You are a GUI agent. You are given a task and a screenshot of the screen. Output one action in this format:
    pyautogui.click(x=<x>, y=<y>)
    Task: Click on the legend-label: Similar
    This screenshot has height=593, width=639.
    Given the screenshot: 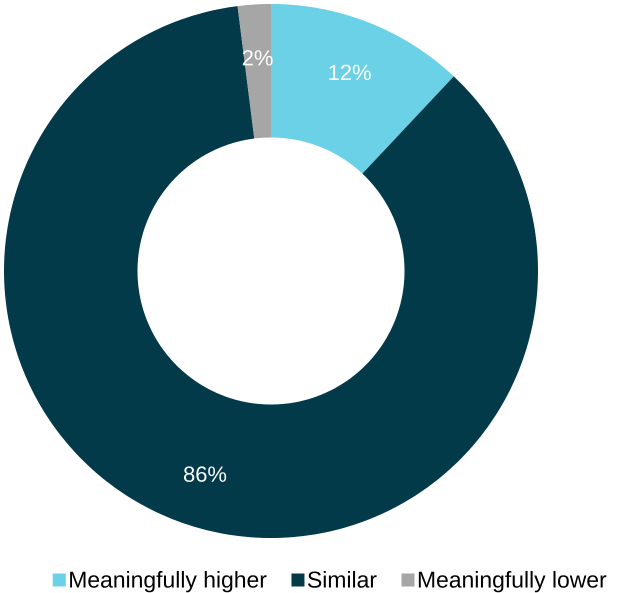 What is the action you would take?
    pyautogui.click(x=342, y=579)
    